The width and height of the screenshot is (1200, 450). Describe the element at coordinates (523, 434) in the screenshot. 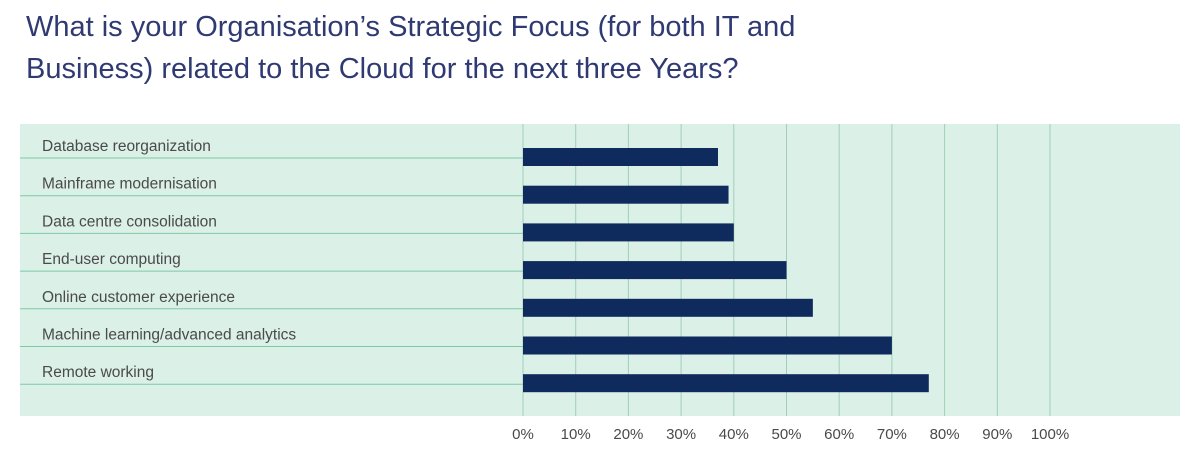

I see `x-tick-label: 0%` at that location.